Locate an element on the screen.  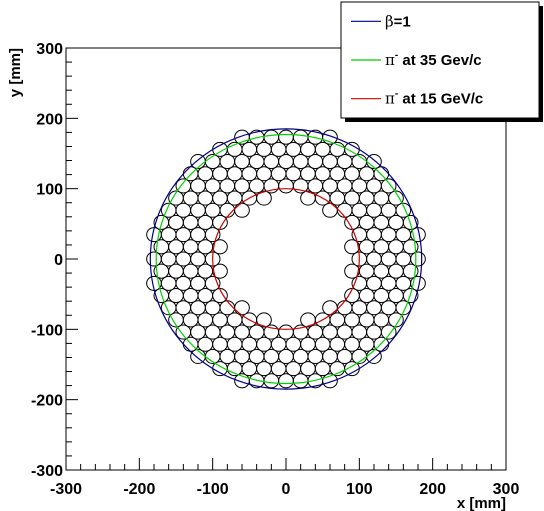
y-axis-ticks: -300 -200 -100 0 100 200 300 is located at coordinates (54, 260).